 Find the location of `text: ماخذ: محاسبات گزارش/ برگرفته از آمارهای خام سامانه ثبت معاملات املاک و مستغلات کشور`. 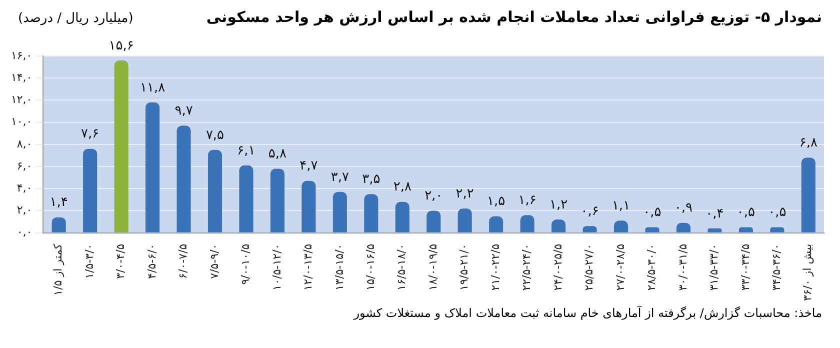

text: ماخذ: محاسبات گزارش/ برگرفته از آمارهای خام سامانه ثبت معاملات املاک و مستغلات کشور is located at coordinates (587, 313).